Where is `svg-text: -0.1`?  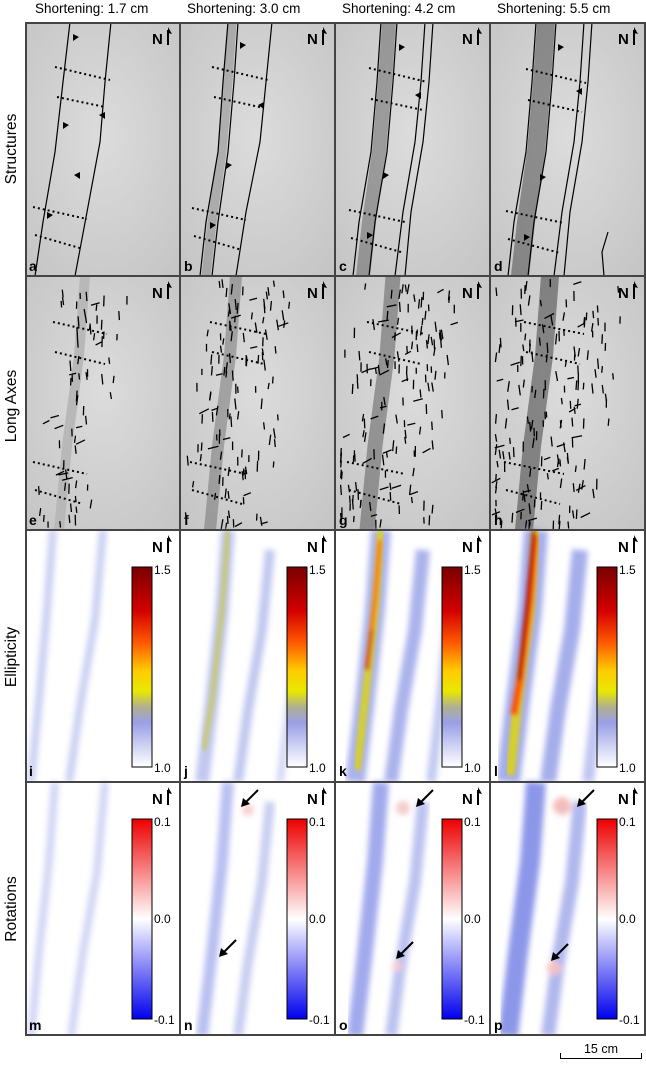 svg-text: -0.1 is located at coordinates (319, 1020).